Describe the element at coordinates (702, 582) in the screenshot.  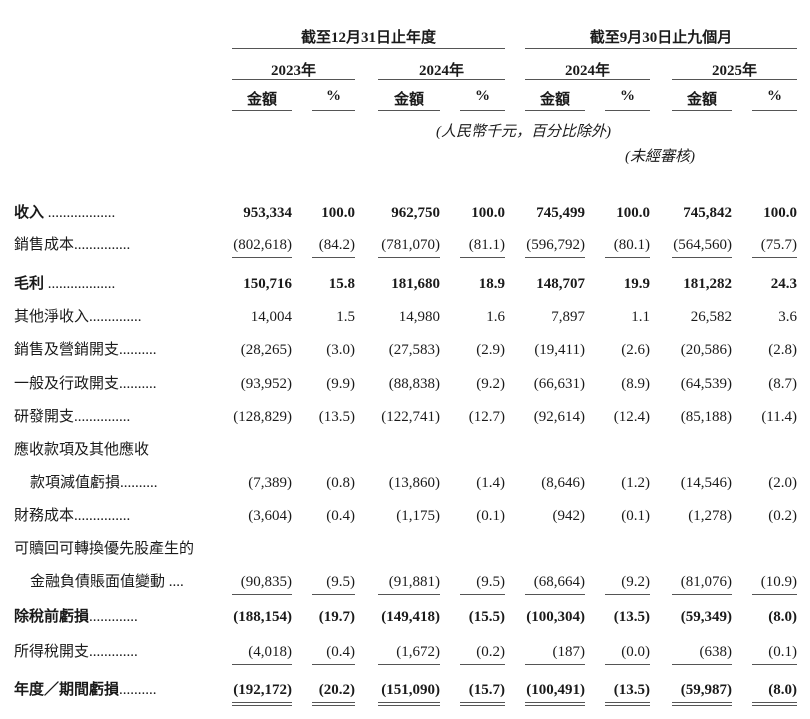
I see `amount-cell: (81,076)` at that location.